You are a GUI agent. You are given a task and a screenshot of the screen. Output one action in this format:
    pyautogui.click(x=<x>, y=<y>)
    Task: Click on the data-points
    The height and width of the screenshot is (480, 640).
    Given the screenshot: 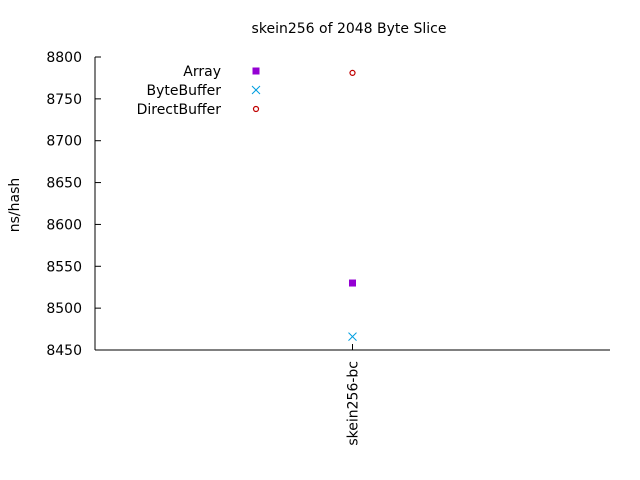 What is the action you would take?
    pyautogui.click(x=352, y=205)
    